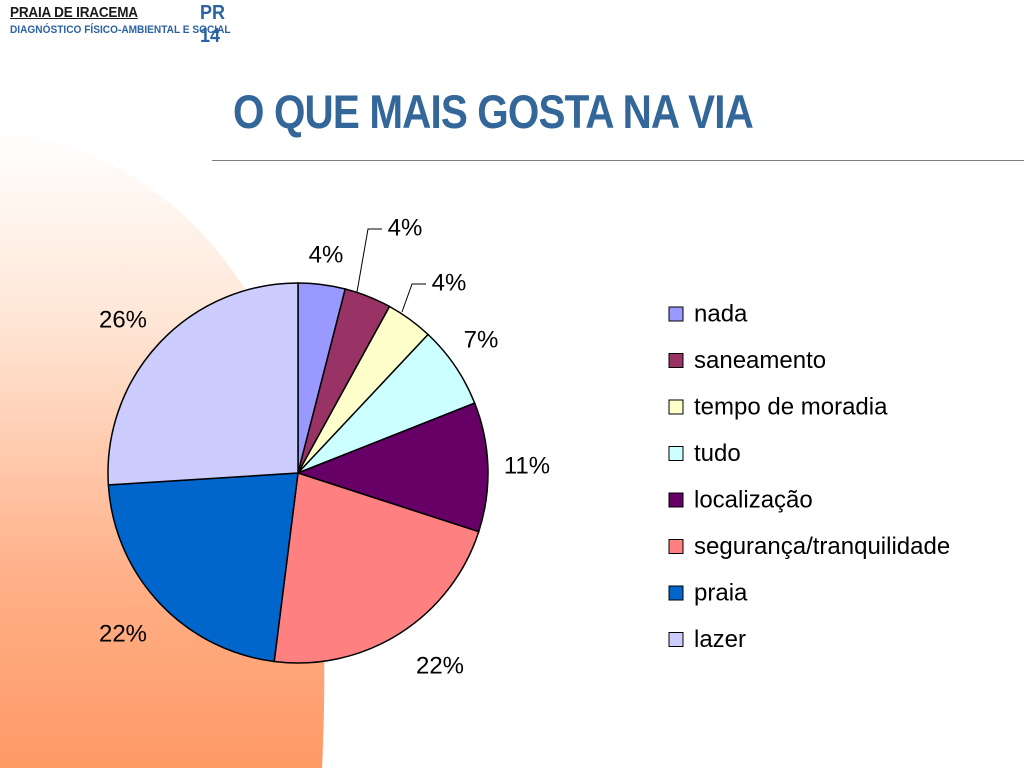 This screenshot has width=1024, height=768. What do you see at coordinates (791, 406) in the screenshot?
I see `legend-label: tempo de moradia` at bounding box center [791, 406].